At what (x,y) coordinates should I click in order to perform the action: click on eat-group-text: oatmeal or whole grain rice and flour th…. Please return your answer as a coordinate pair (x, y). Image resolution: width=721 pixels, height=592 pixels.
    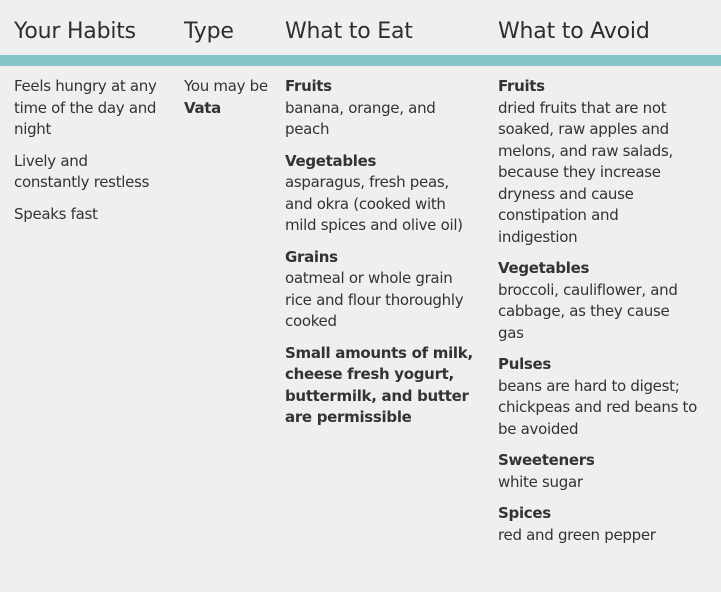
    Looking at the image, I should click on (374, 299).